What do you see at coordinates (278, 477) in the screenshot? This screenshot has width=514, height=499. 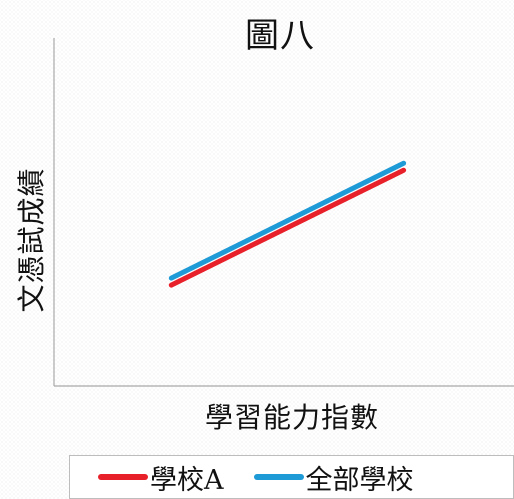 I see `legend-swatch-all-schools` at bounding box center [278, 477].